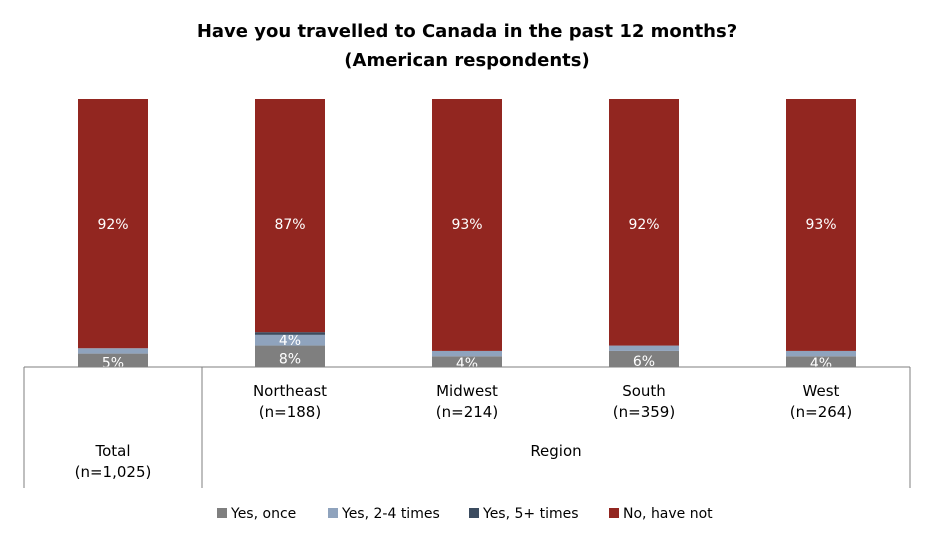  What do you see at coordinates (821, 353) in the screenshot?
I see `bar-segment-yes-2-4-times-west` at bounding box center [821, 353].